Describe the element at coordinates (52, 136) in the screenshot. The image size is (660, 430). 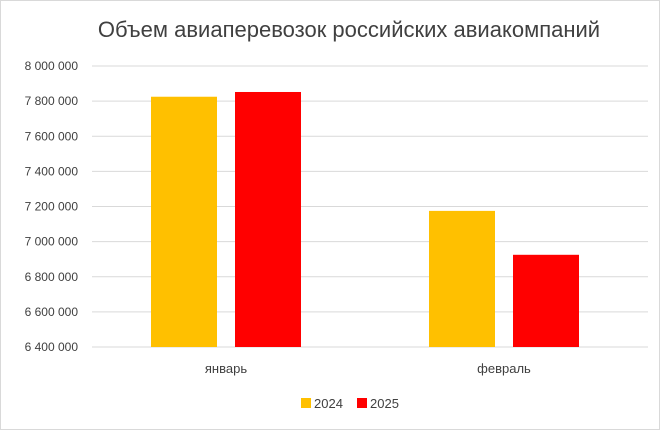
I see `y-tick-label: 7 600 000` at that location.